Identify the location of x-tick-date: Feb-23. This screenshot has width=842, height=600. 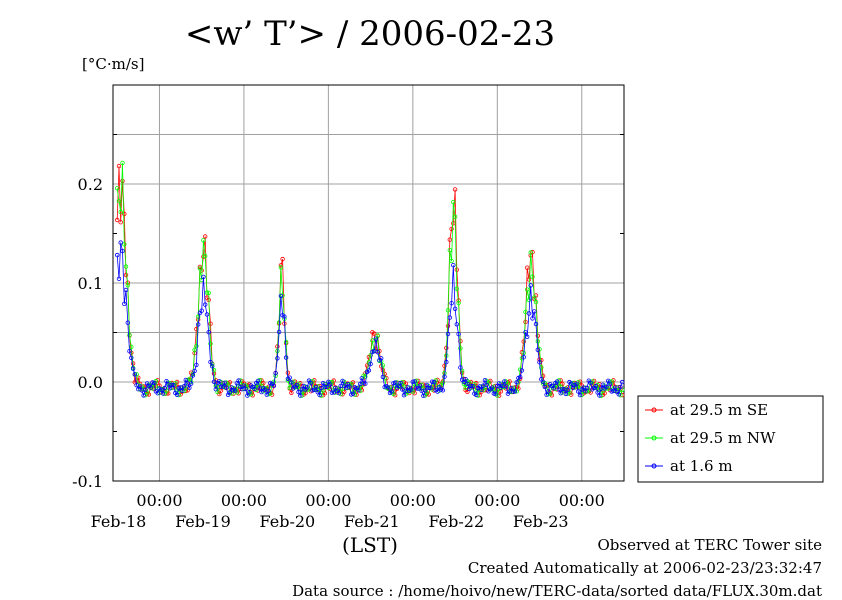
(541, 521).